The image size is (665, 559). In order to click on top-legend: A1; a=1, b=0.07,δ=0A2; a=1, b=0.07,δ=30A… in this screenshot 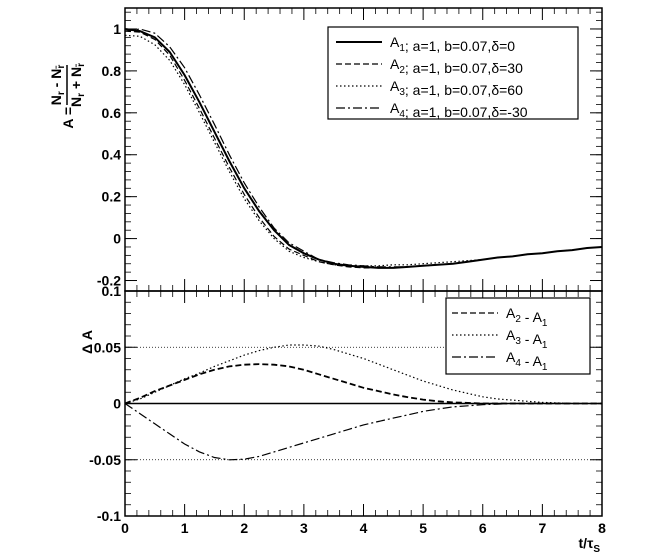, I will do `click(453, 73)`.